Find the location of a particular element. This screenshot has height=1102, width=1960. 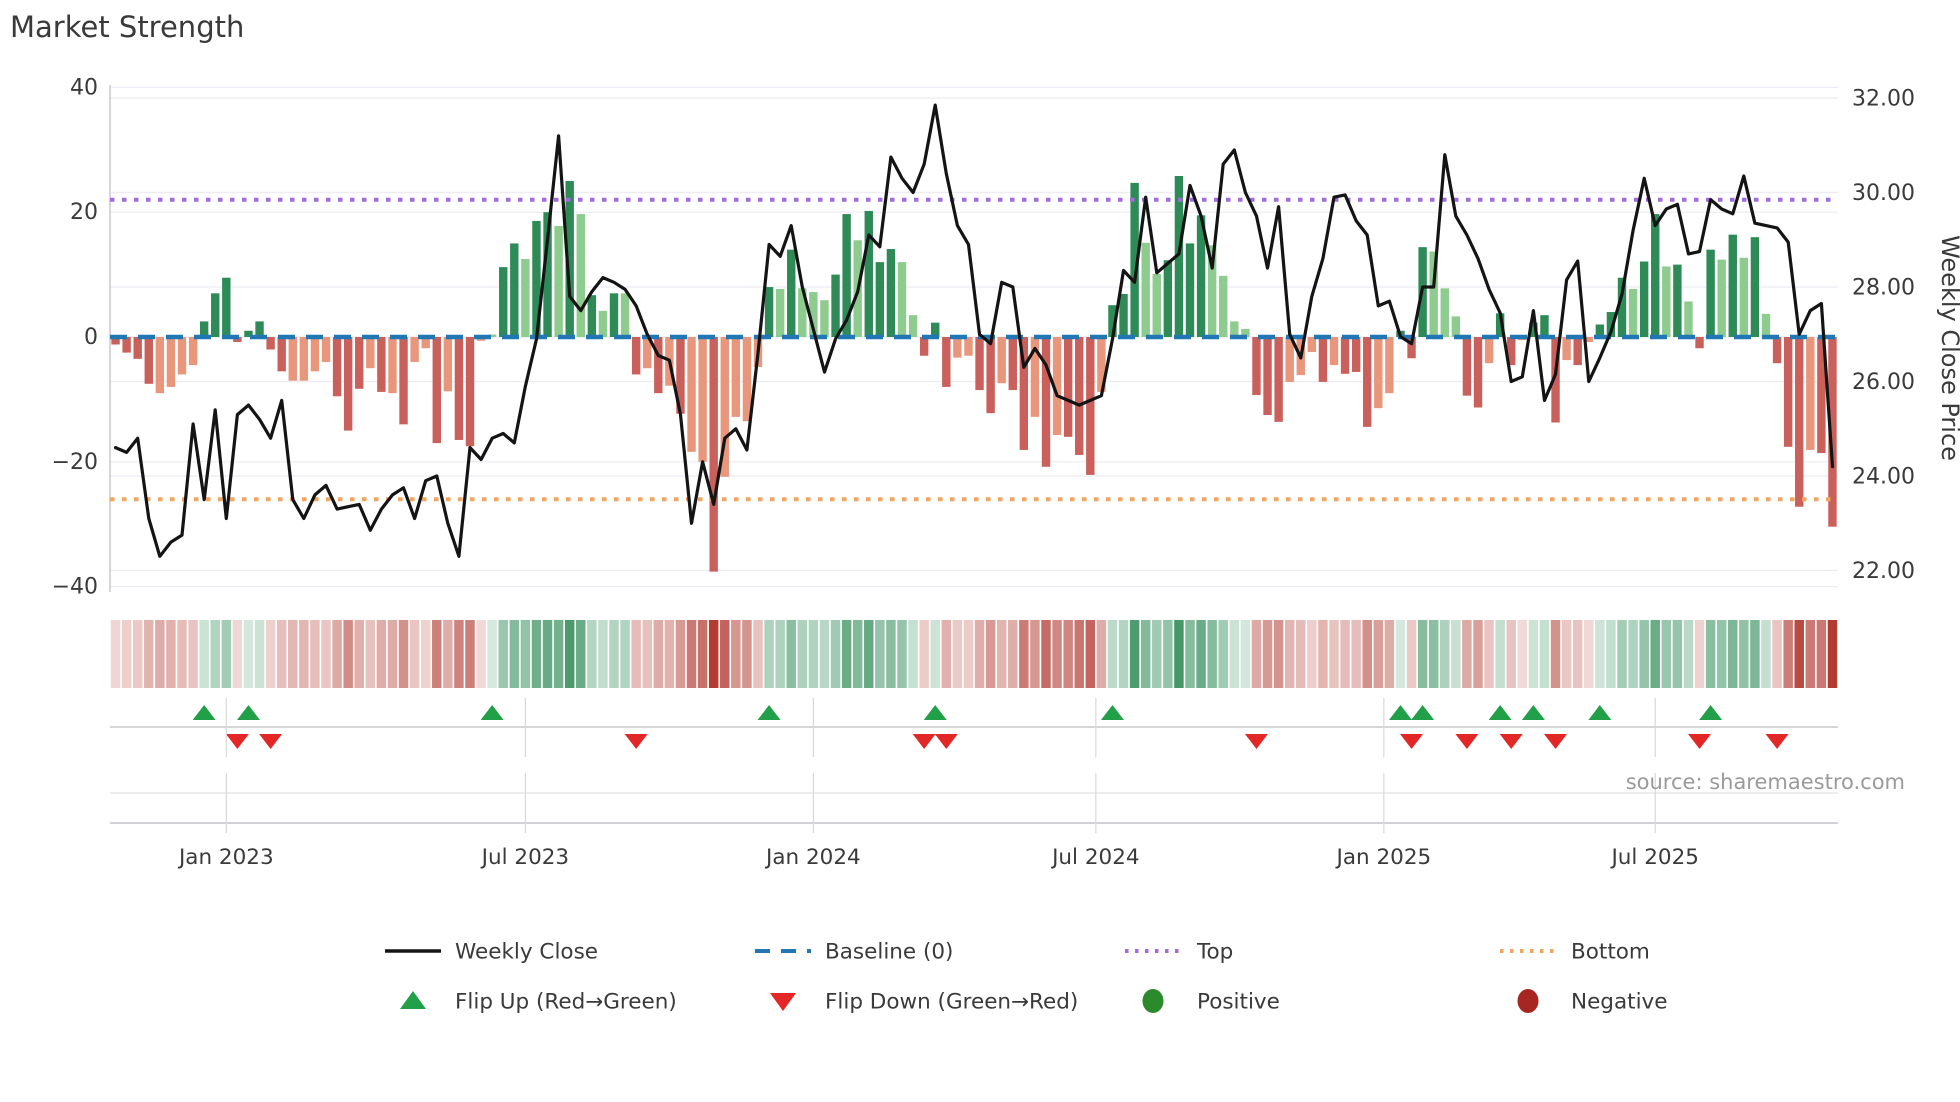

x-tick-label: Jan 2025 is located at coordinates (1382, 857).